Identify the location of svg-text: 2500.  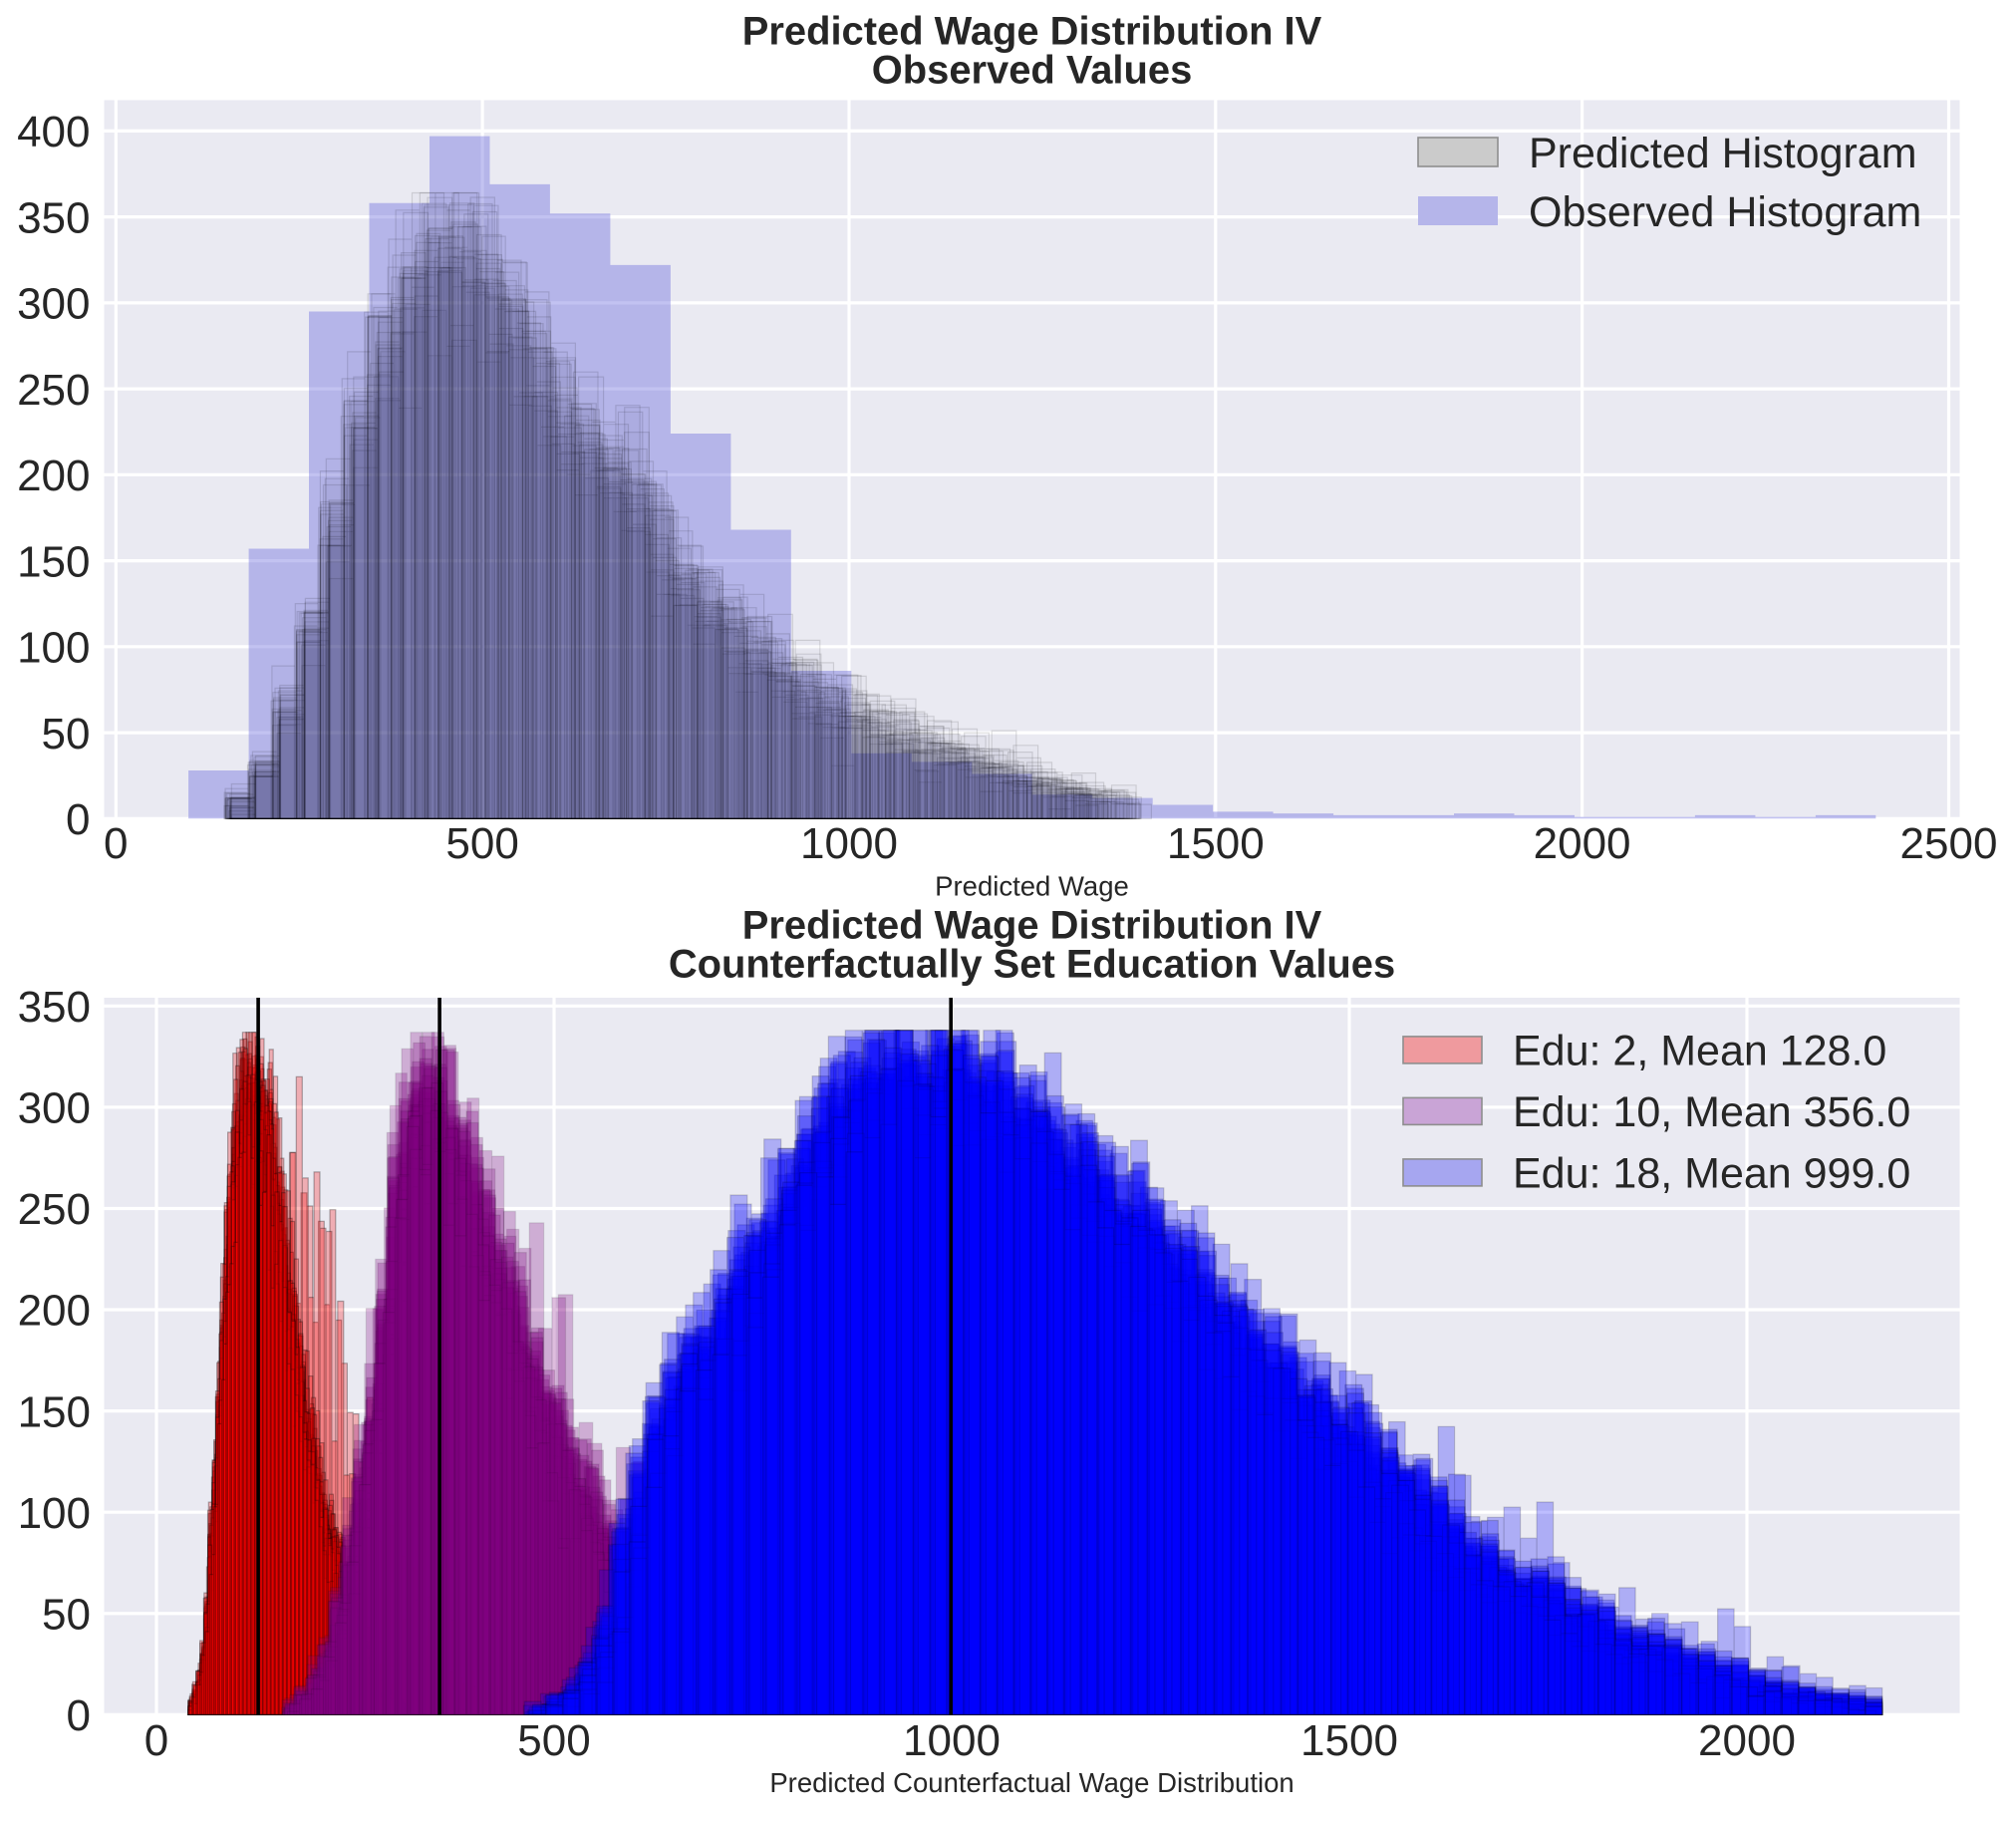
(1949, 843).